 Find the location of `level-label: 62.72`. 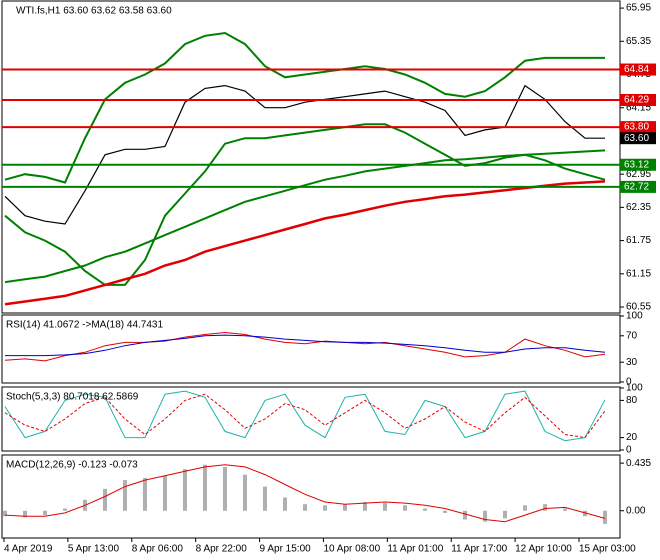

level-label: 62.72 is located at coordinates (636, 187).